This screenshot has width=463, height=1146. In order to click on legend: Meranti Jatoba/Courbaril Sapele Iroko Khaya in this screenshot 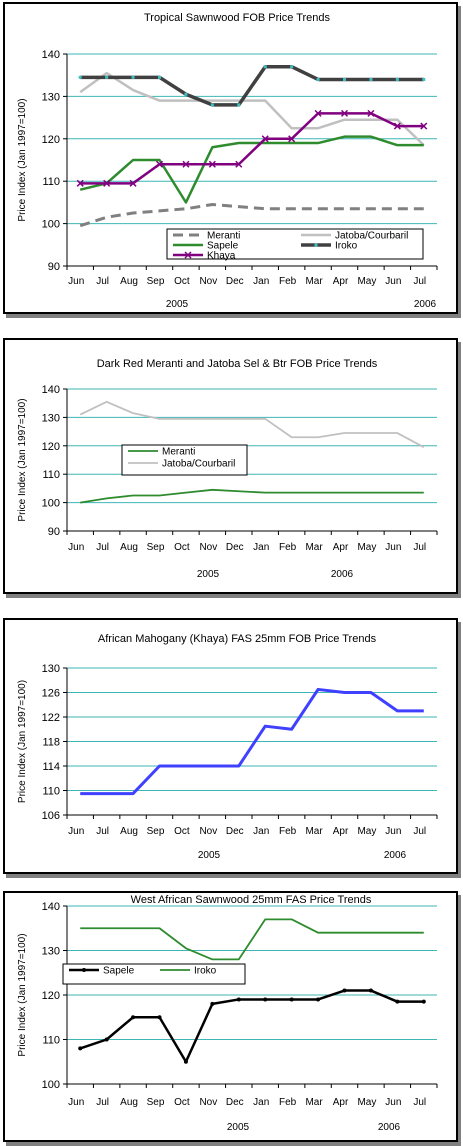, I will do `click(295, 245)`.